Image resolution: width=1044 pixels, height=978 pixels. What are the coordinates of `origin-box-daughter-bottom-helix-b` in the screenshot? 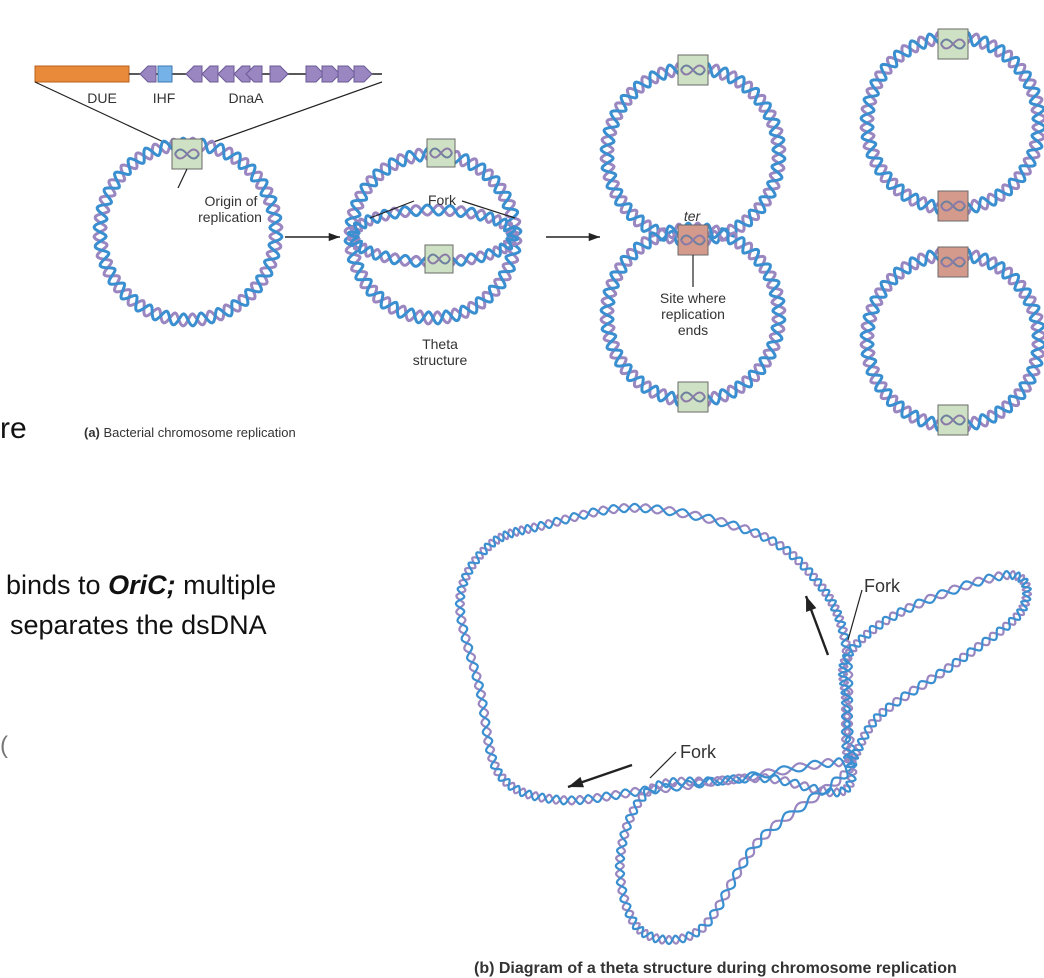 It's located at (953, 420).